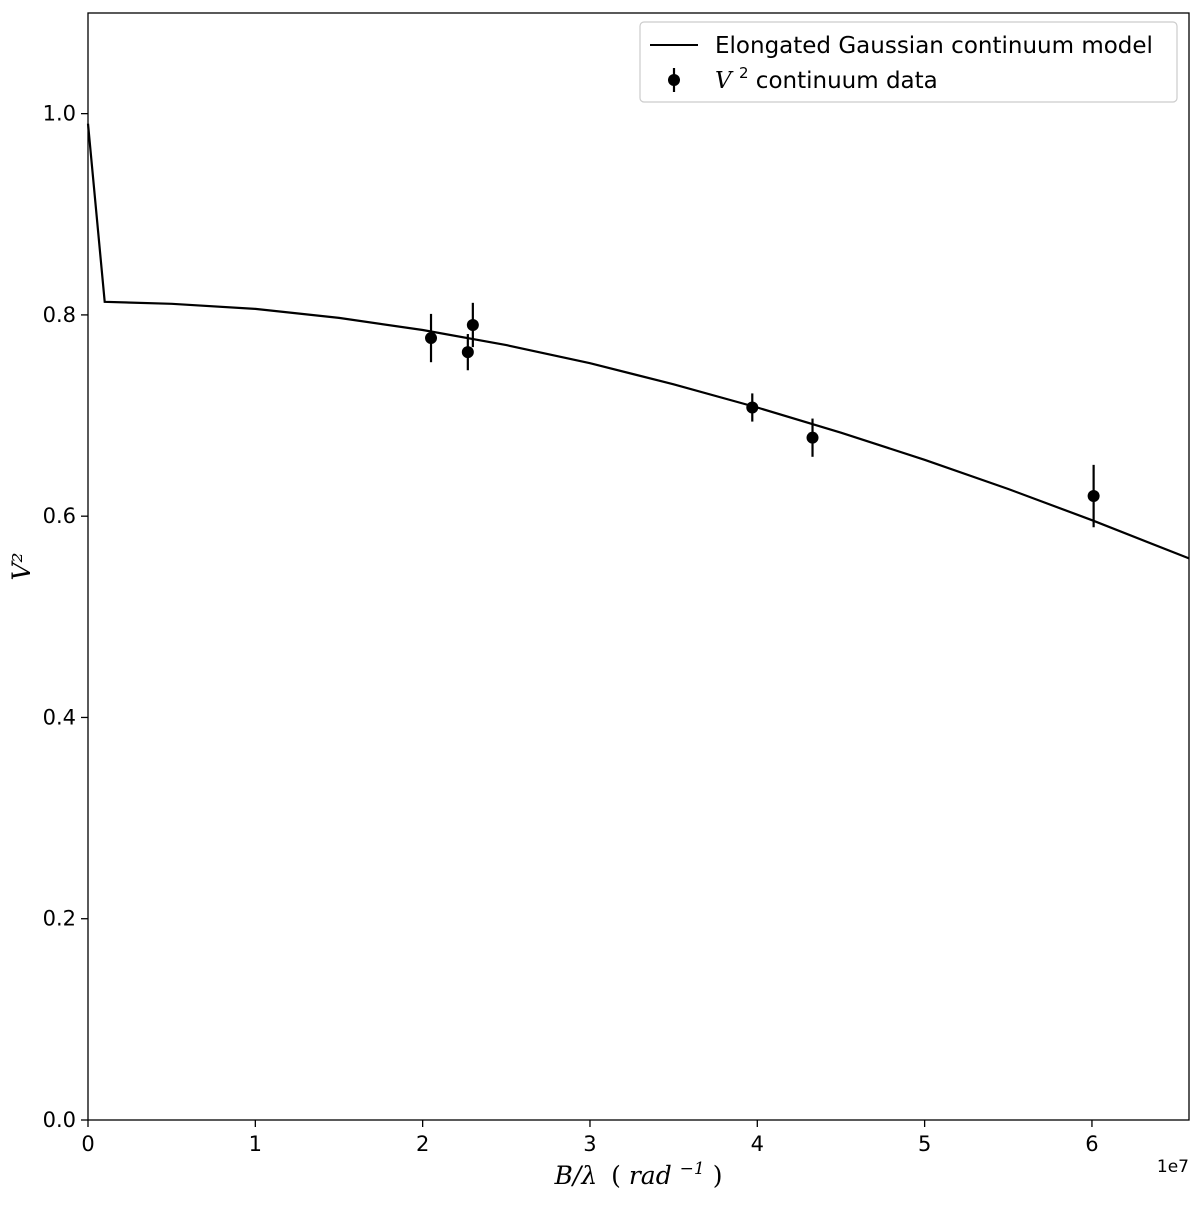  What do you see at coordinates (87, 1144) in the screenshot?
I see `x-tick-label: 0` at bounding box center [87, 1144].